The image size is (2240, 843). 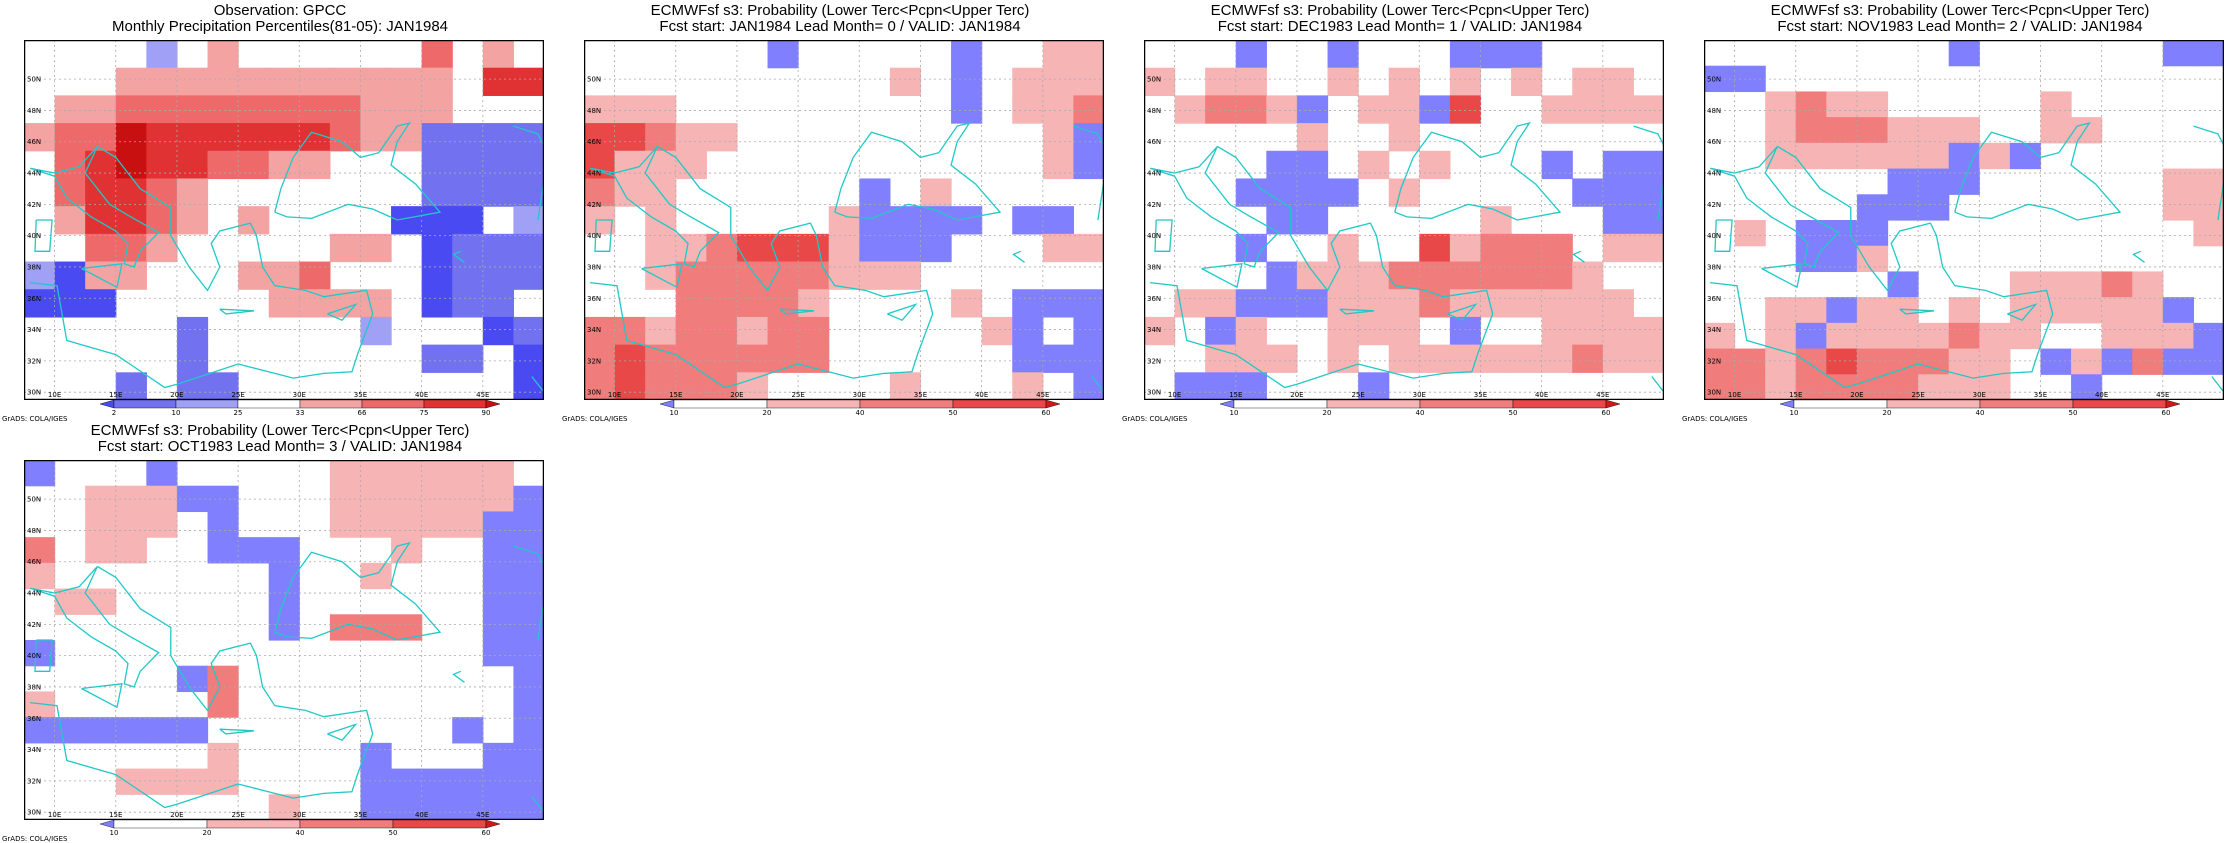 I want to click on x-tick-label: 35E, so click(x=920, y=395).